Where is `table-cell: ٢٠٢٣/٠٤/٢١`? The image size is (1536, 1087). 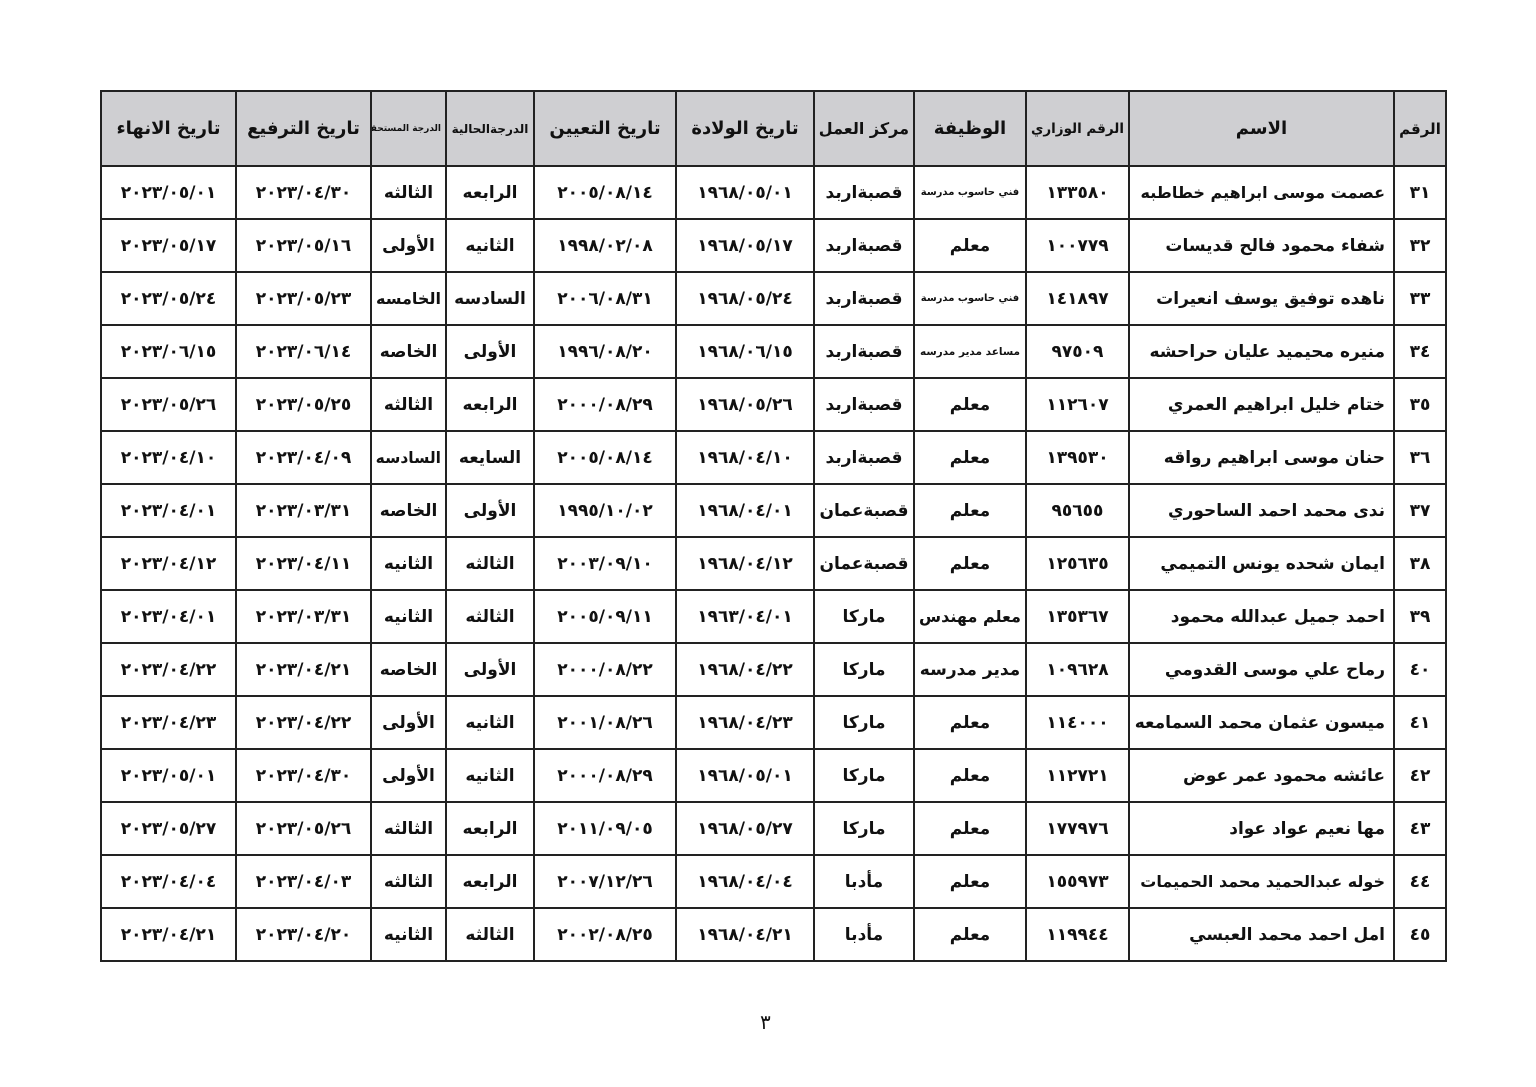 table-cell: ٢٠٢٣/٠٤/٢١ is located at coordinates (168, 934).